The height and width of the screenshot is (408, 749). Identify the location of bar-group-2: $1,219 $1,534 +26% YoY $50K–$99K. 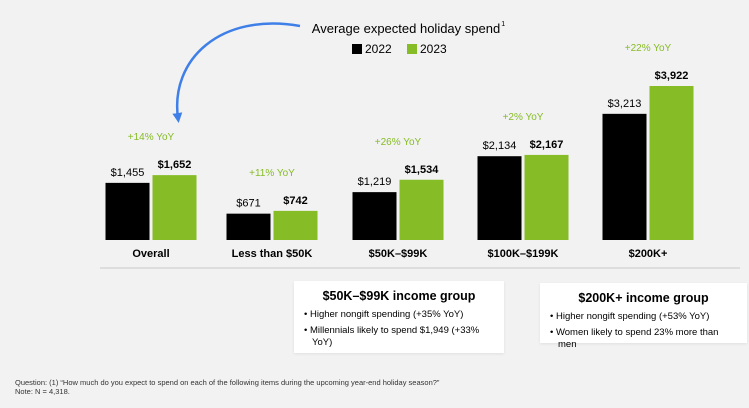
(398, 198).